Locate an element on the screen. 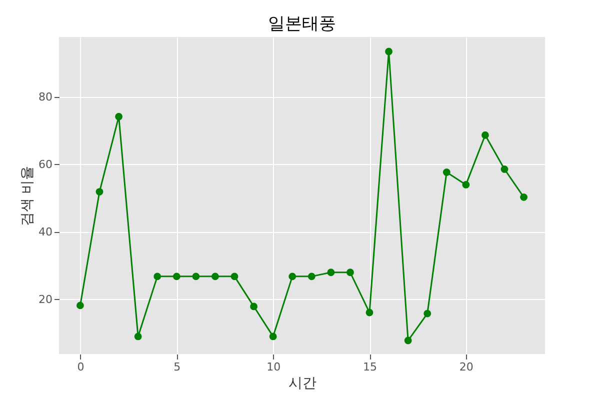 The image size is (600, 400). y-tick-label: 60 is located at coordinates (45, 164).